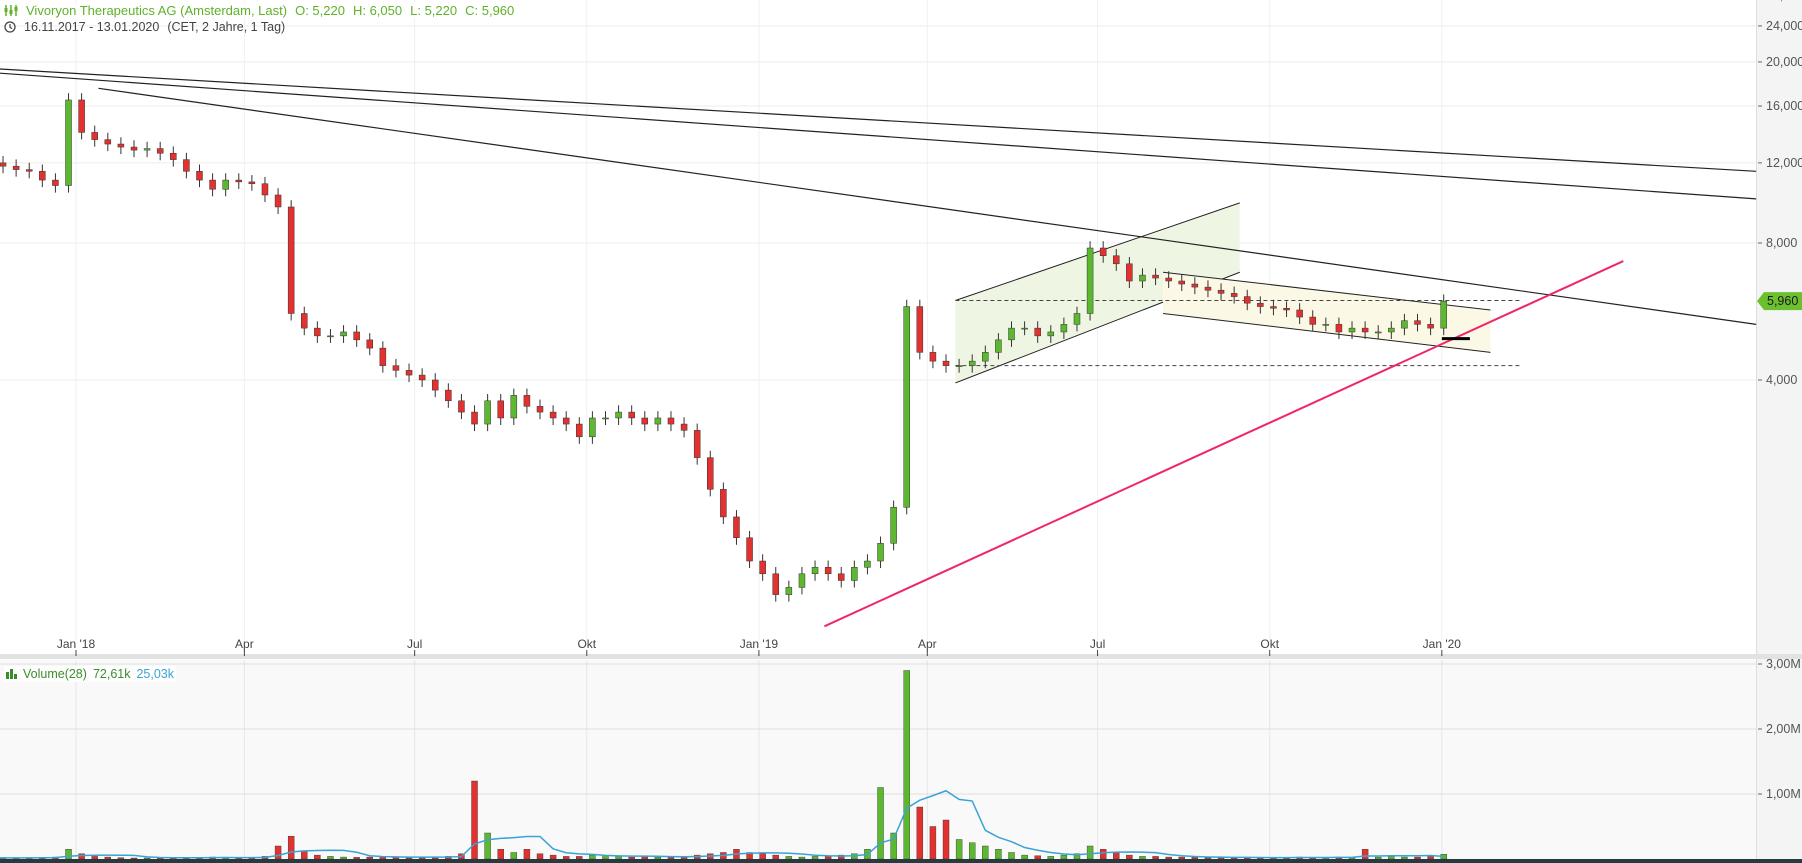 Image resolution: width=1802 pixels, height=863 pixels. Describe the element at coordinates (1097, 644) in the screenshot. I see `x-tick-label: Jul` at that location.